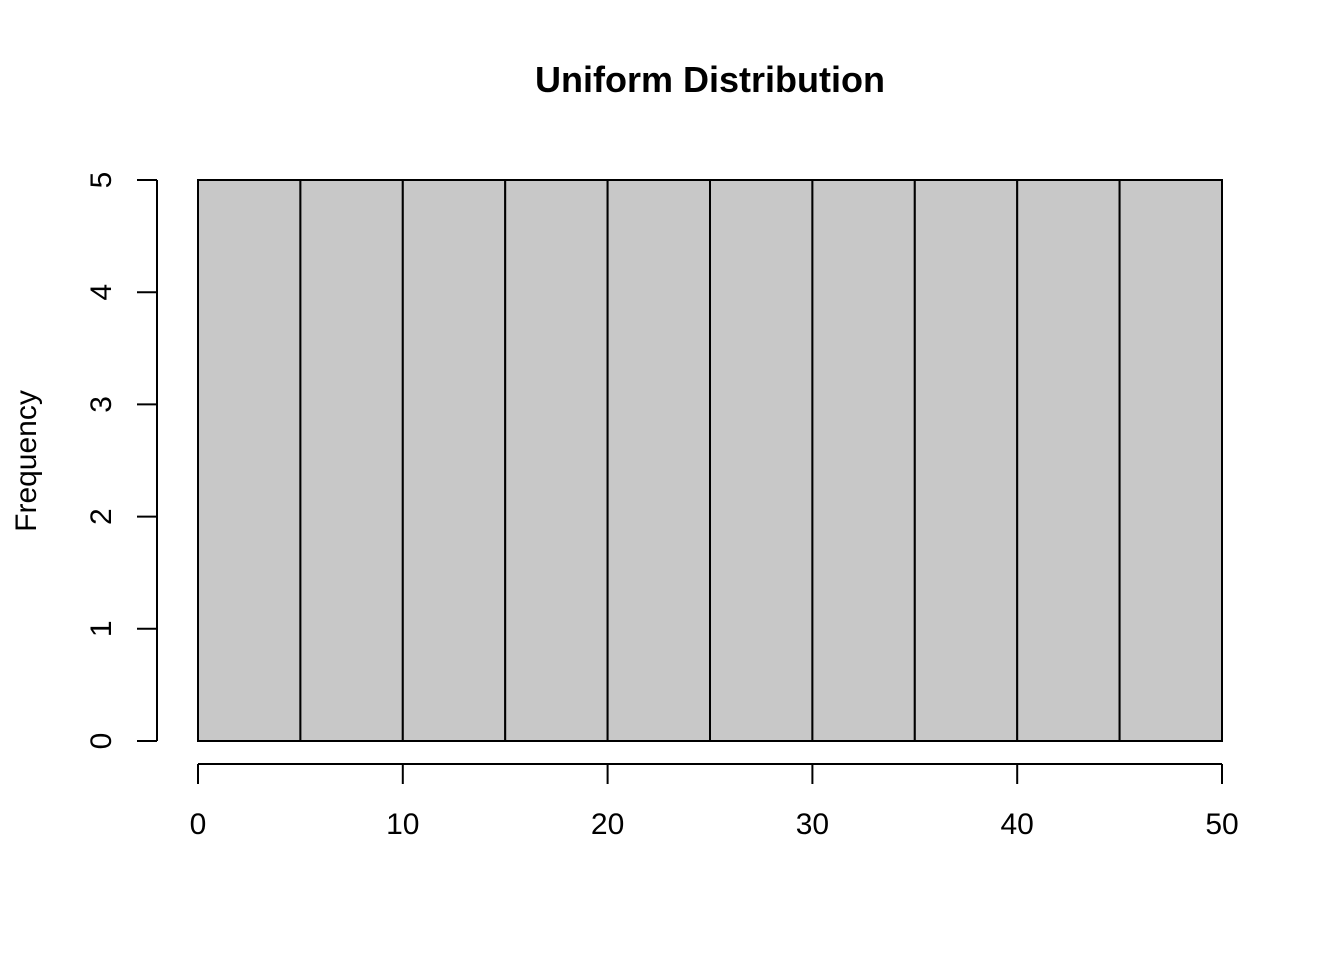  Describe the element at coordinates (198, 824) in the screenshot. I see `x-tick-label: 0` at that location.